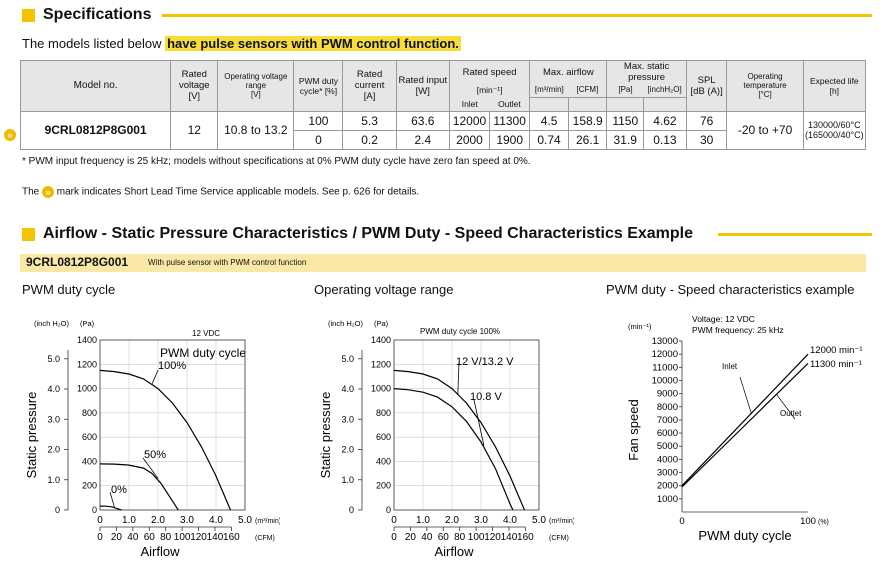 The image size is (890, 569). Describe the element at coordinates (187, 520) in the screenshot. I see `x-tick-label-m3: 3.0` at that location.